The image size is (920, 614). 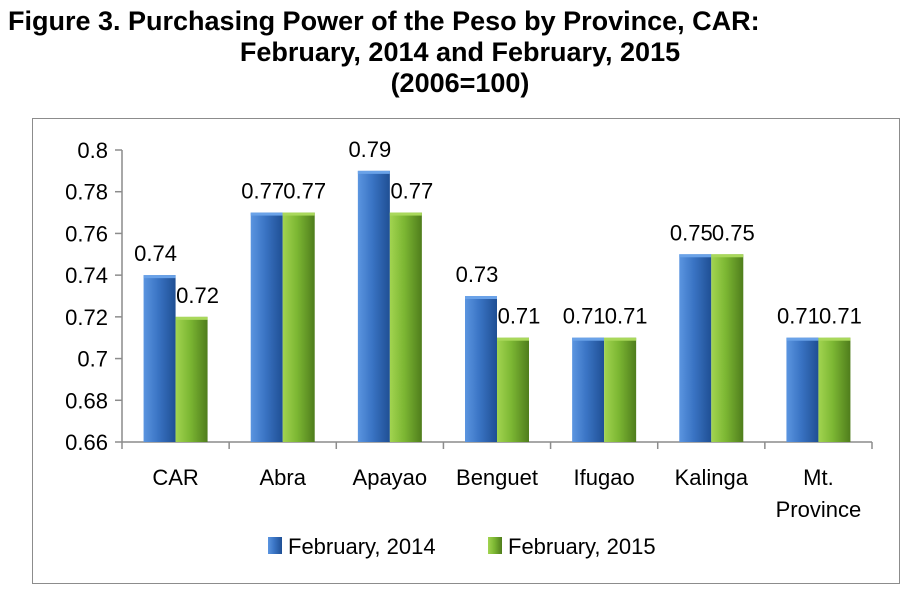 I want to click on data-label: 0.79, so click(x=369, y=149).